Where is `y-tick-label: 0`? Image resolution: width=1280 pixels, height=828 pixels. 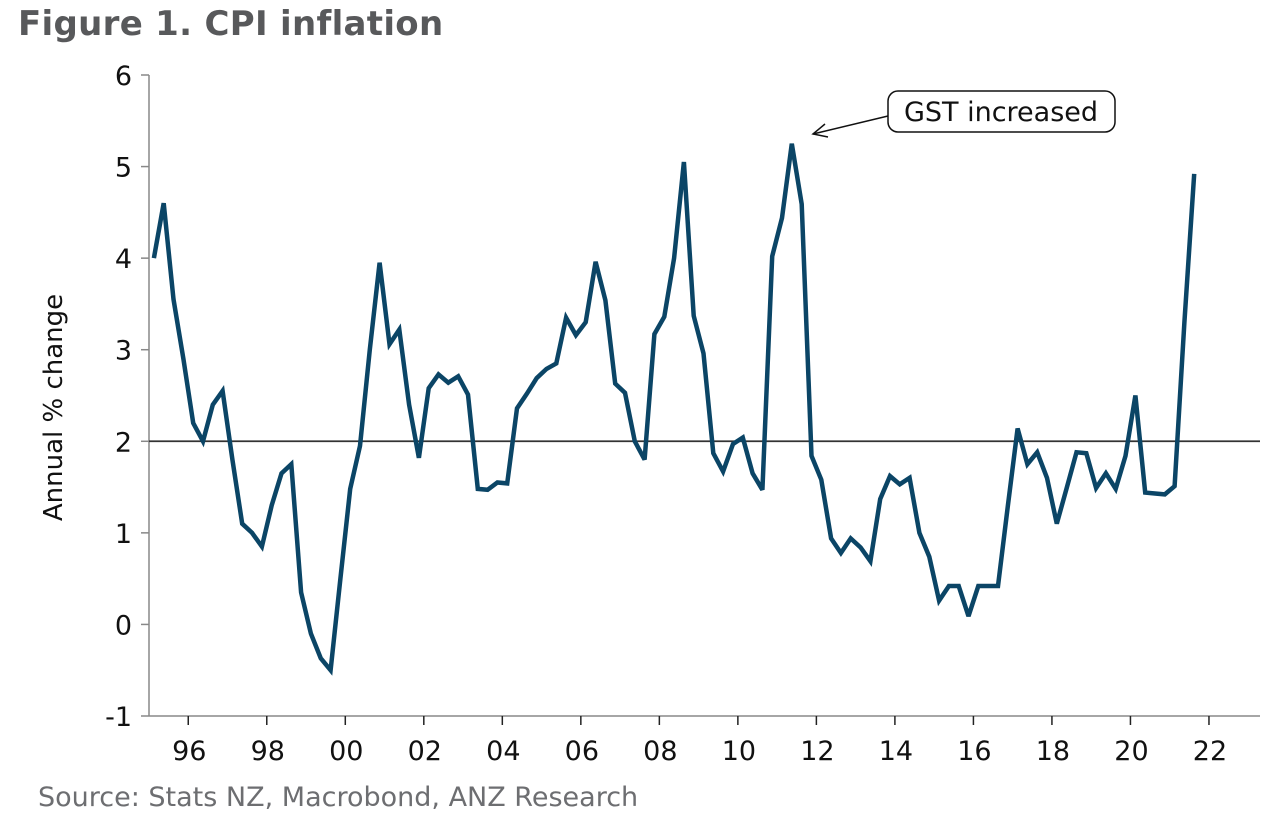 y-tick-label: 0 is located at coordinates (123, 625).